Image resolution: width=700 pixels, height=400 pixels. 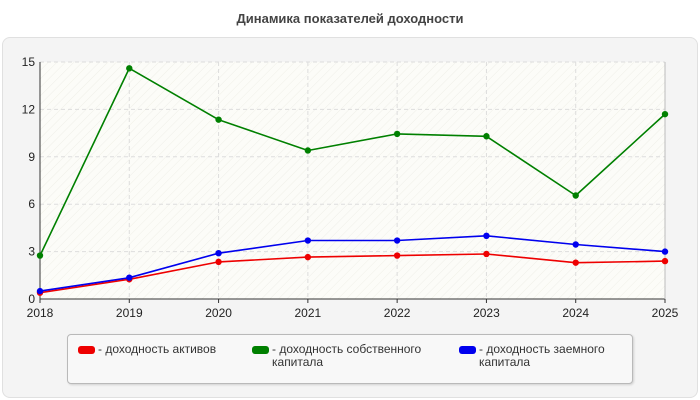 I want to click on y-tick-label: 9, so click(x=31, y=157).